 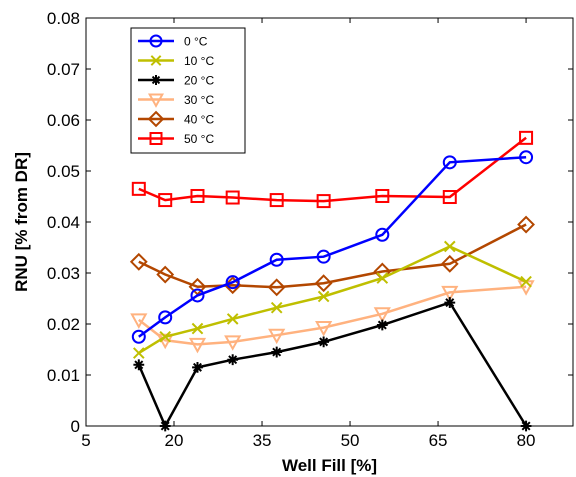 I want to click on y-tick-label: 0.01, so click(x=63, y=375).